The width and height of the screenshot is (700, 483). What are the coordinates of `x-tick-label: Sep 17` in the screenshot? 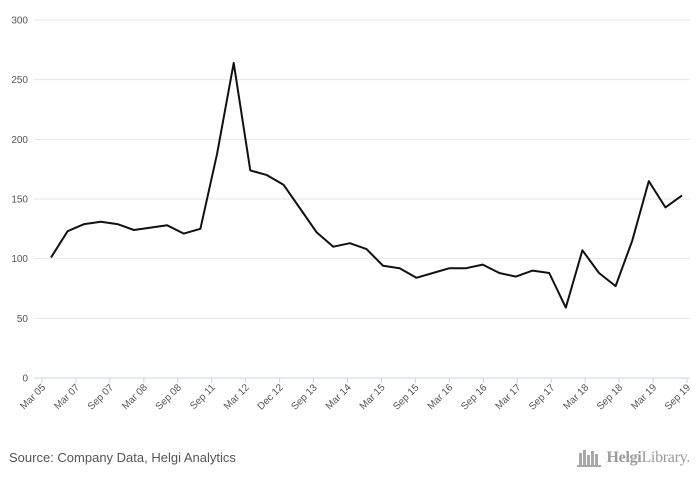 It's located at (542, 397).